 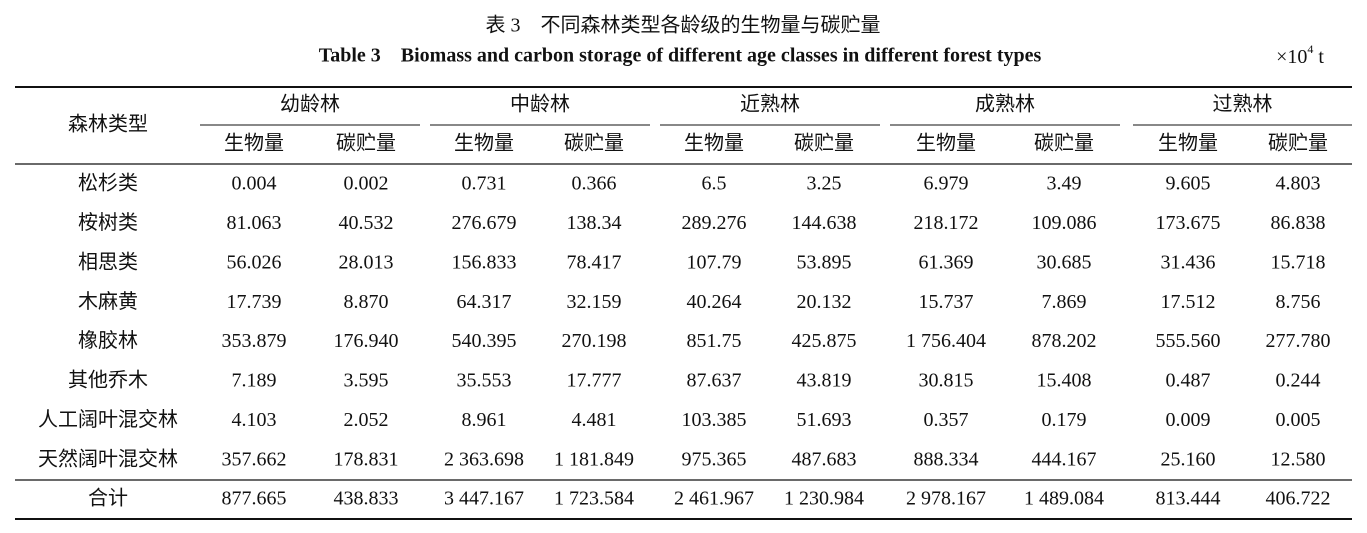 I want to click on cell: 0.244, so click(x=1298, y=381).